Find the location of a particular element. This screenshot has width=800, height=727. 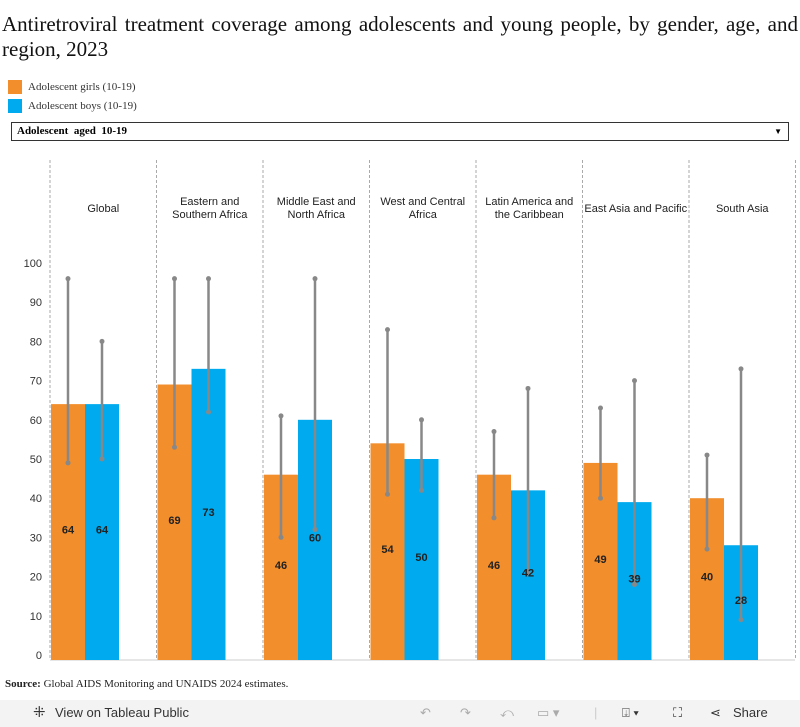

download-icon: ⍗ ▾ is located at coordinates (630, 712).